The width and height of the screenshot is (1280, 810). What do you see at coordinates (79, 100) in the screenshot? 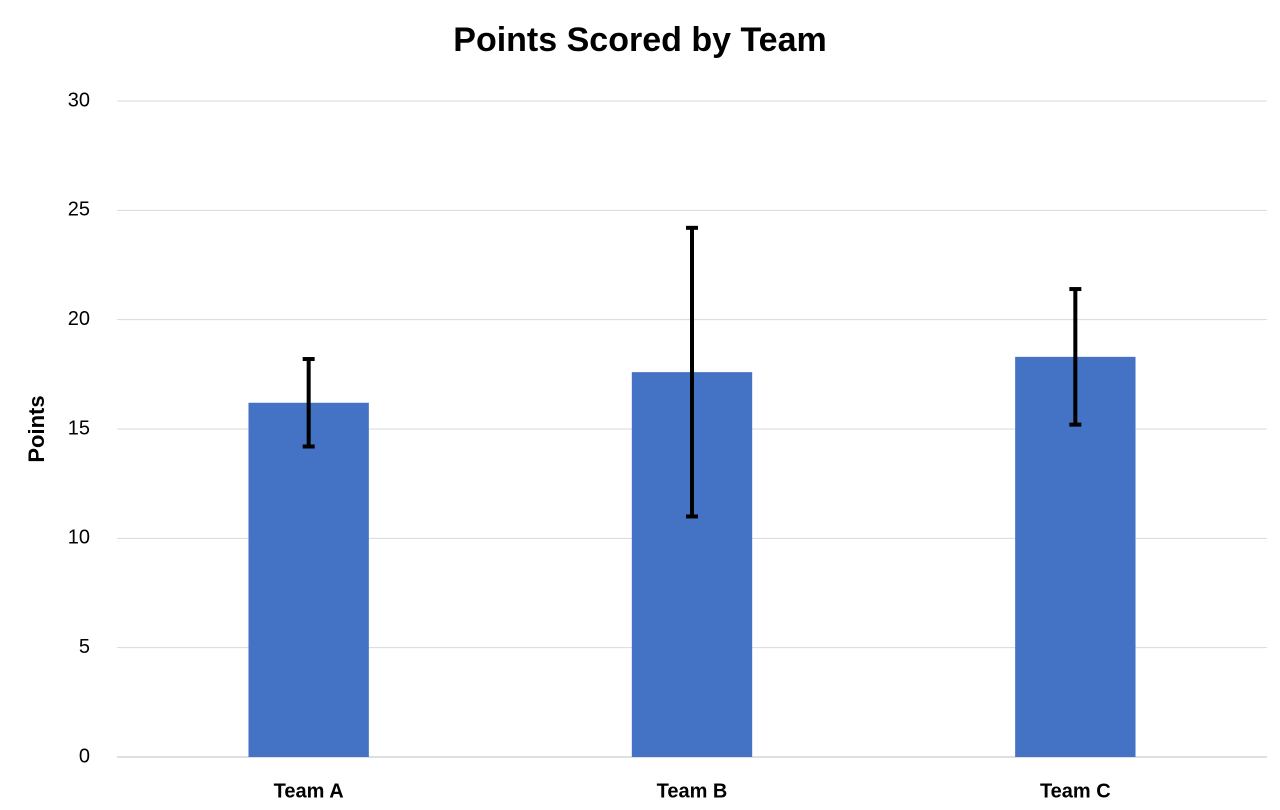
I see `y-tick-label: 30` at bounding box center [79, 100].